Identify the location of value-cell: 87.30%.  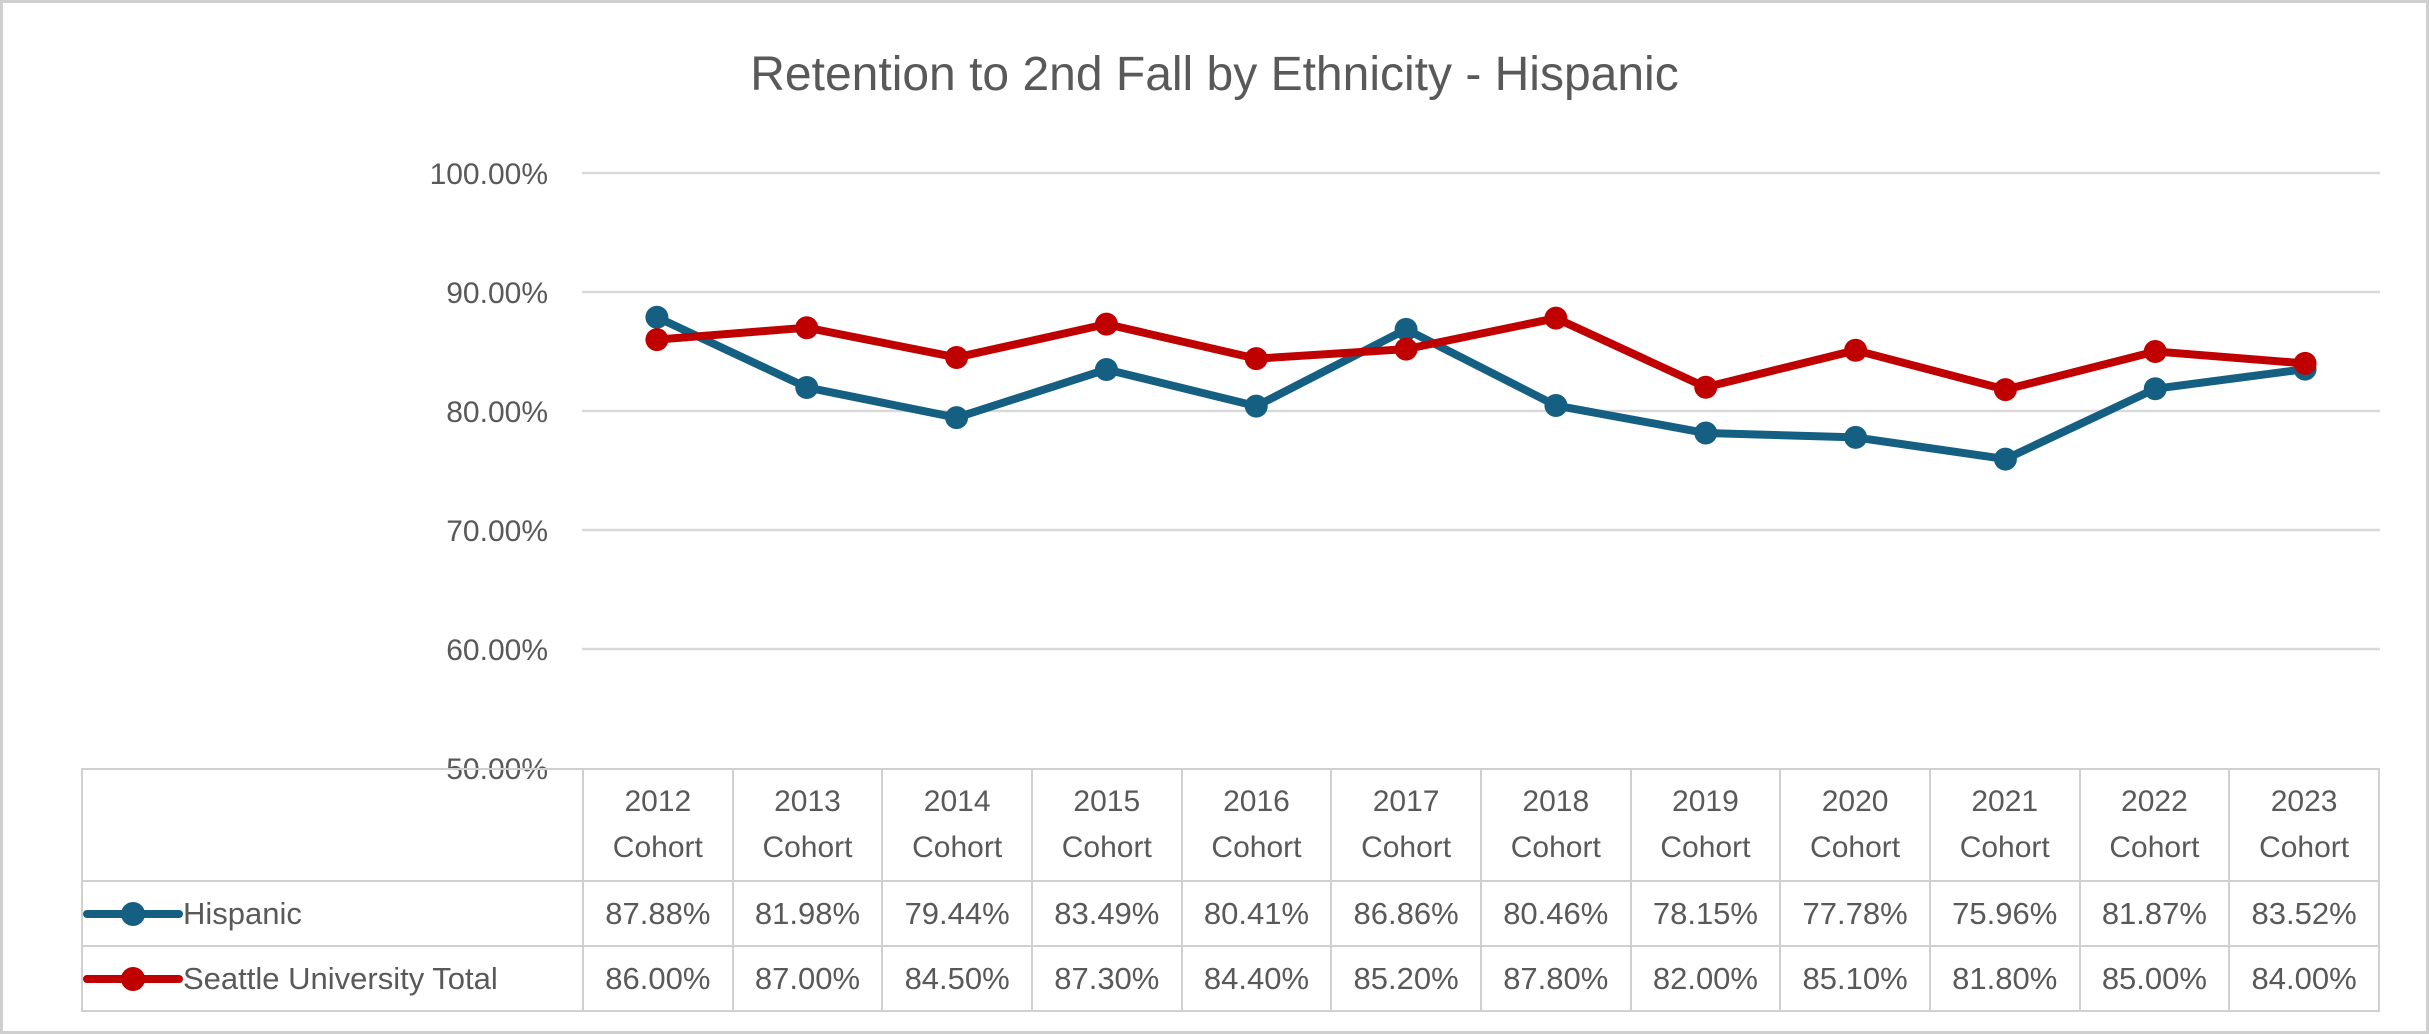
(1106, 978).